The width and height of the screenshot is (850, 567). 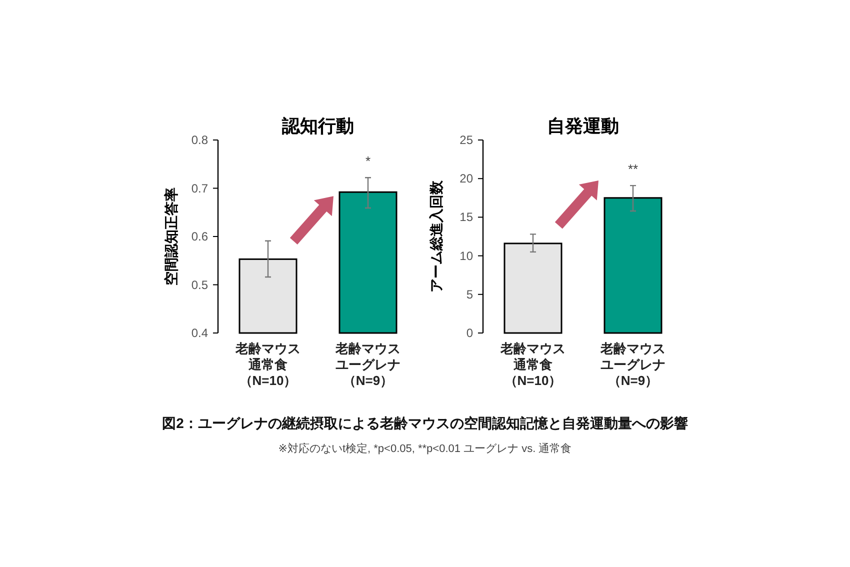 I want to click on y-tick-label: 15, so click(x=467, y=217).